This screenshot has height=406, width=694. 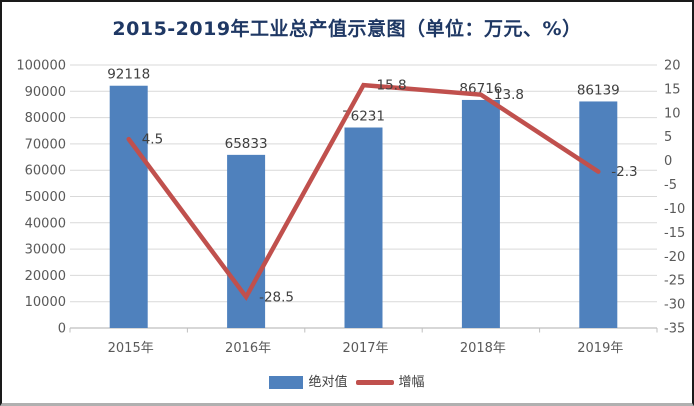 What do you see at coordinates (45, 171) in the screenshot?
I see `left-axis-tick-label: 60000` at bounding box center [45, 171].